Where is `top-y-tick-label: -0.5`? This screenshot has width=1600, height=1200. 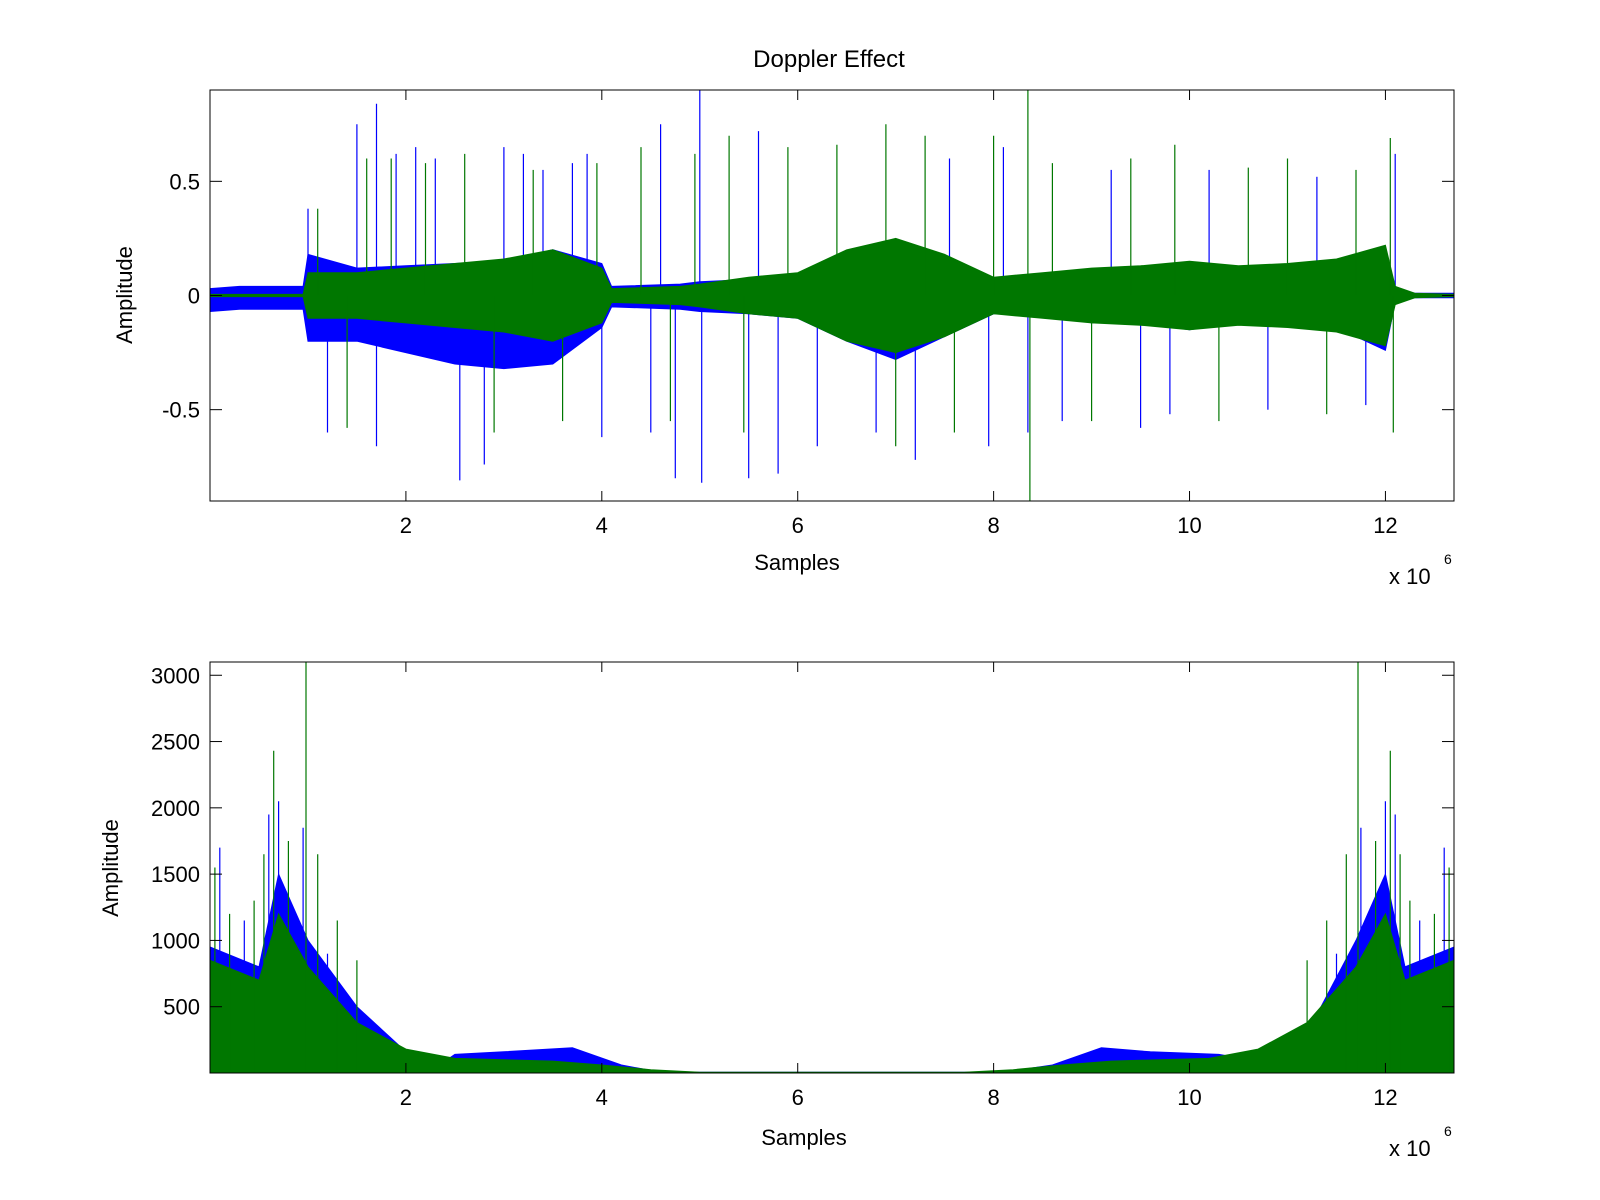 top-y-tick-label: -0.5 is located at coordinates (181, 410).